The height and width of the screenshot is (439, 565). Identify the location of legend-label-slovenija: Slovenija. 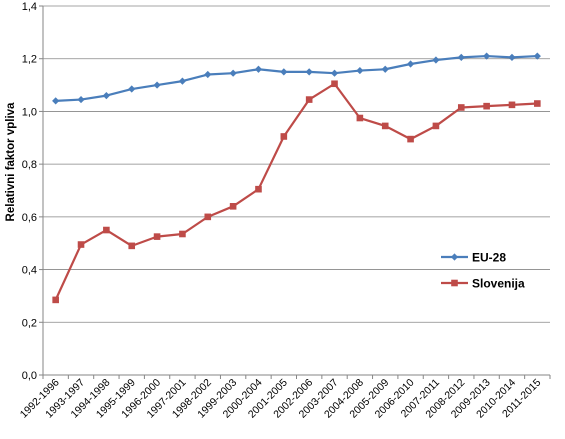
(498, 284).